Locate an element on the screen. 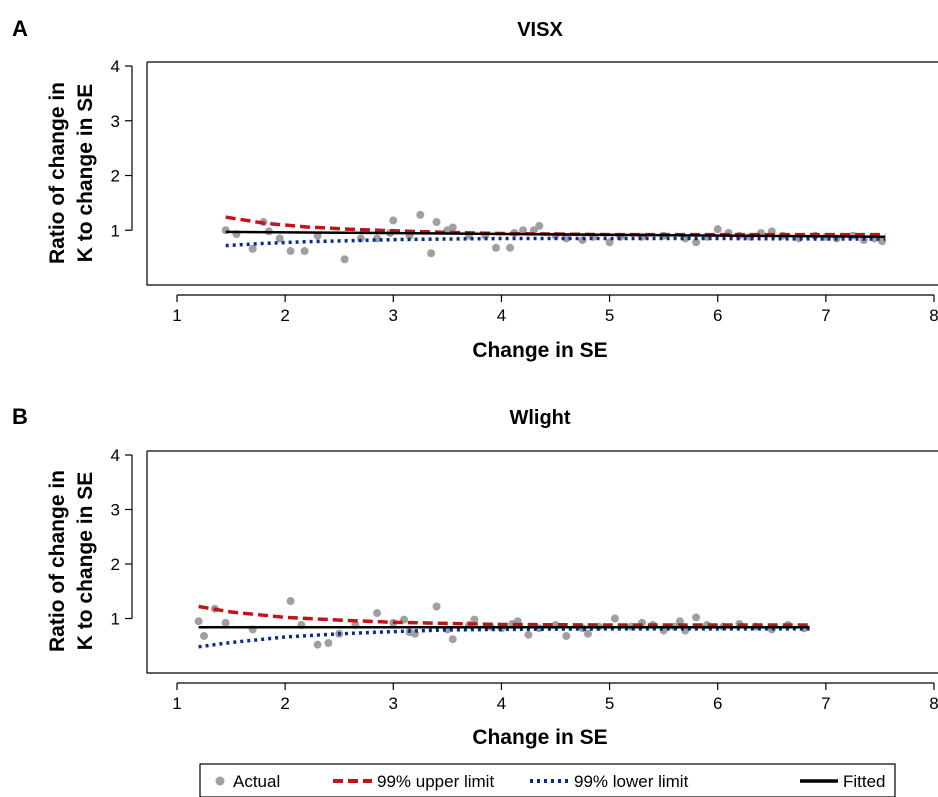 This screenshot has width=938, height=797. legend-label-fitted: Fitted is located at coordinates (864, 781).